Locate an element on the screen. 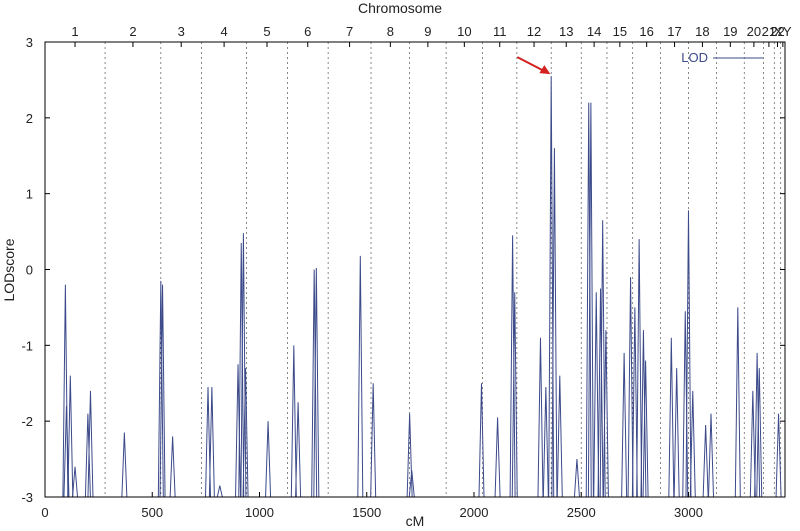 The width and height of the screenshot is (800, 531). chromosome-label-12: 12 is located at coordinates (534, 31).